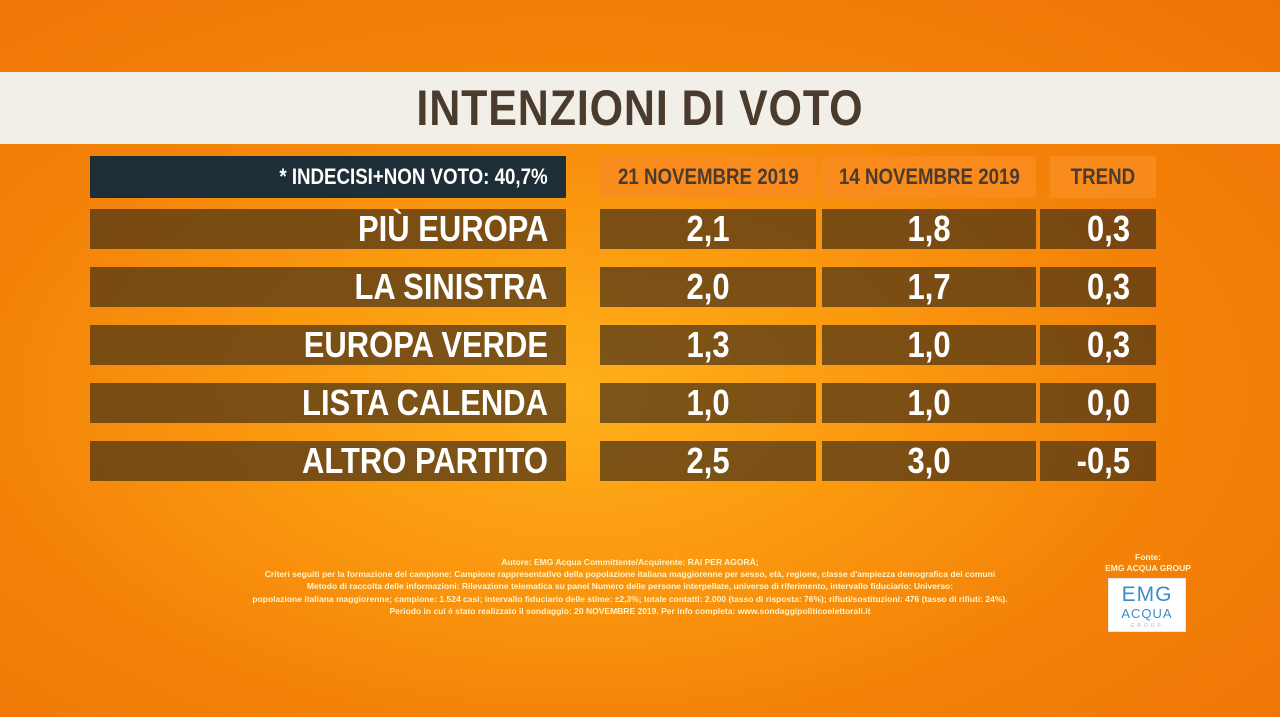  Describe the element at coordinates (413, 176) in the screenshot. I see `undecided-note-text: * INDECISI+NON VOTO: 40,7%` at that location.